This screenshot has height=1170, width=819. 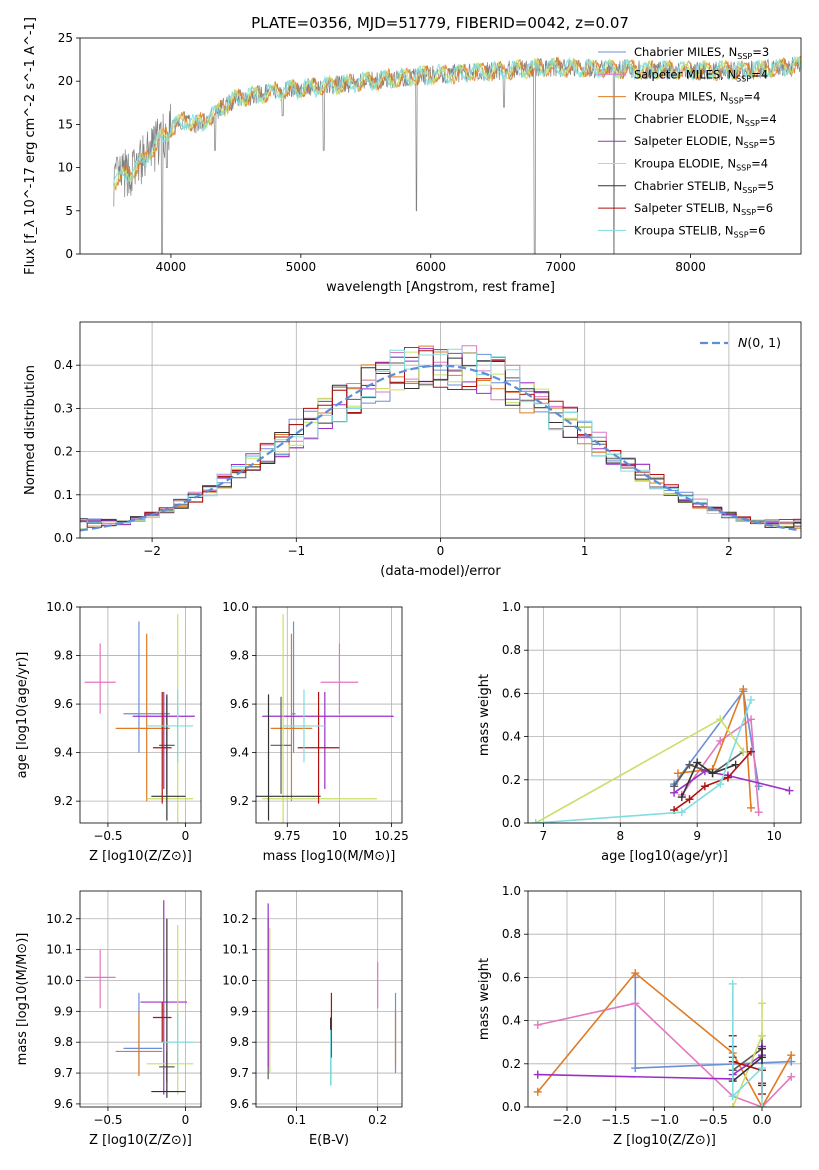 What do you see at coordinates (391, 836) in the screenshot?
I see `x-tick-label: 10.25` at bounding box center [391, 836].